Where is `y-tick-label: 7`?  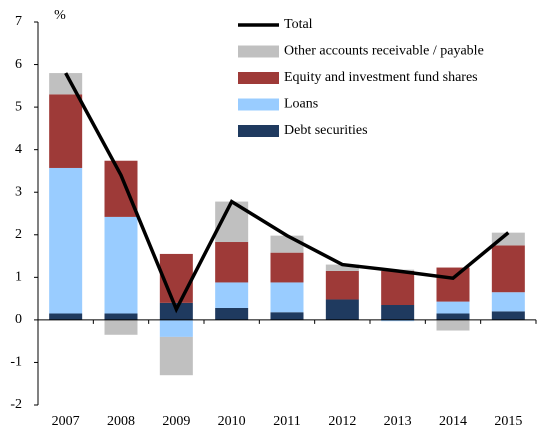 y-tick-label: 7 is located at coordinates (18, 21).